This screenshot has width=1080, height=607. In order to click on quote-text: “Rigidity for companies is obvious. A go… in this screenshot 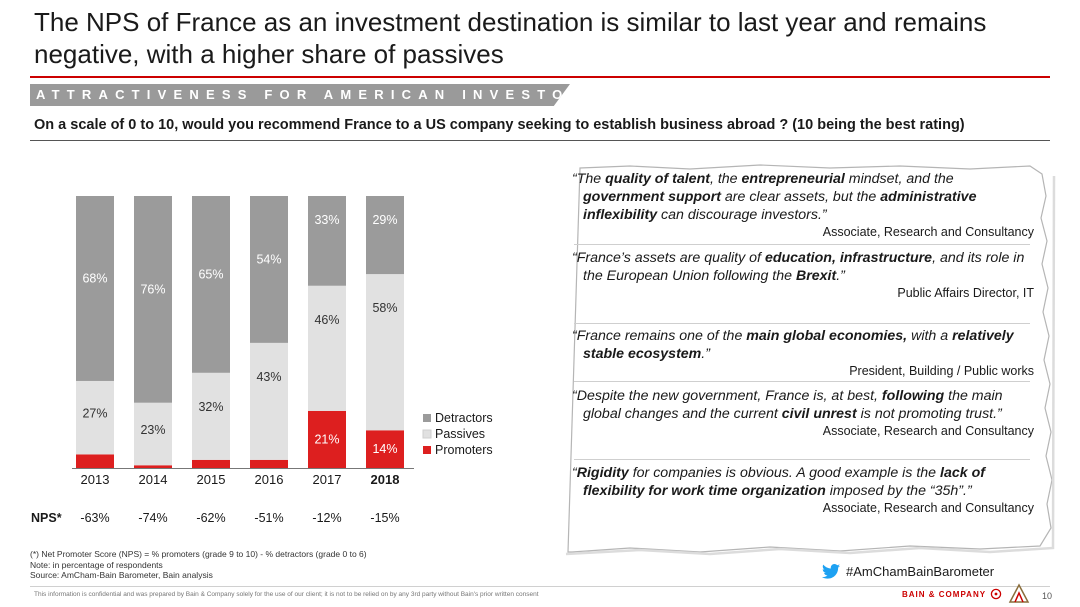, I will do `click(778, 482)`.